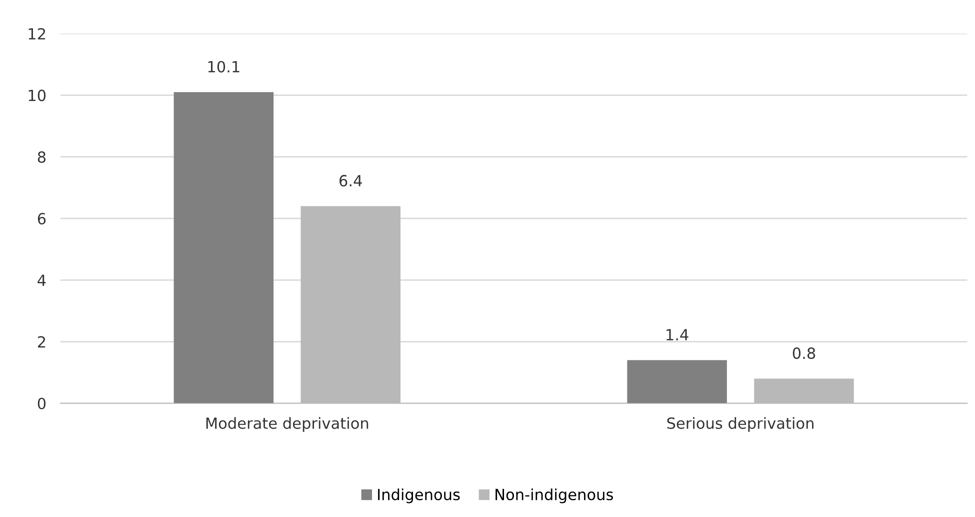 The width and height of the screenshot is (975, 517). What do you see at coordinates (37, 96) in the screenshot?
I see `y-tick-label: 10` at bounding box center [37, 96].